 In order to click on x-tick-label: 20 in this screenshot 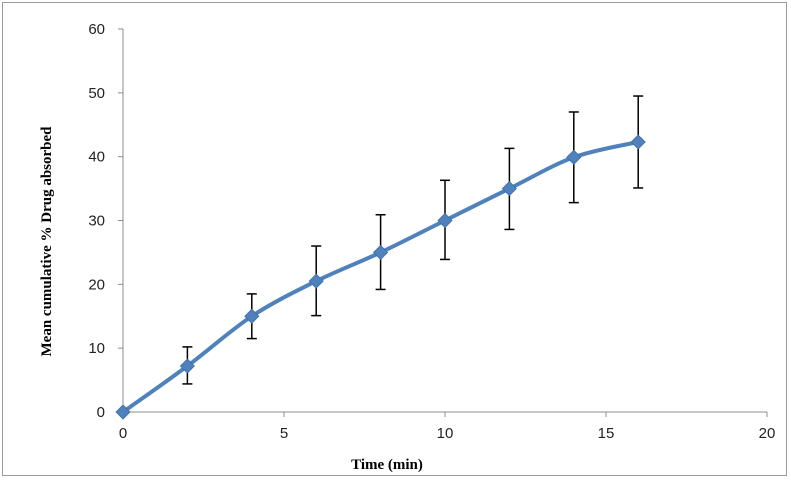, I will do `click(767, 433)`.